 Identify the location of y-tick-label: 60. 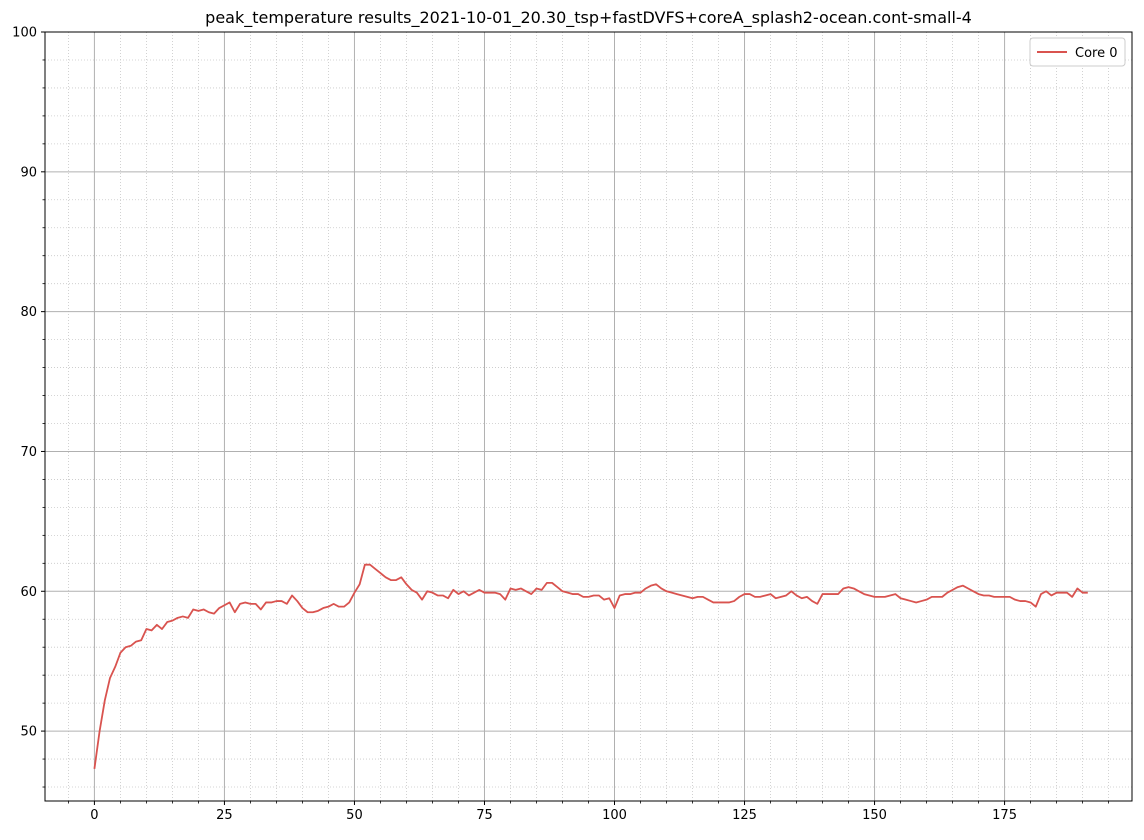
(28, 592).